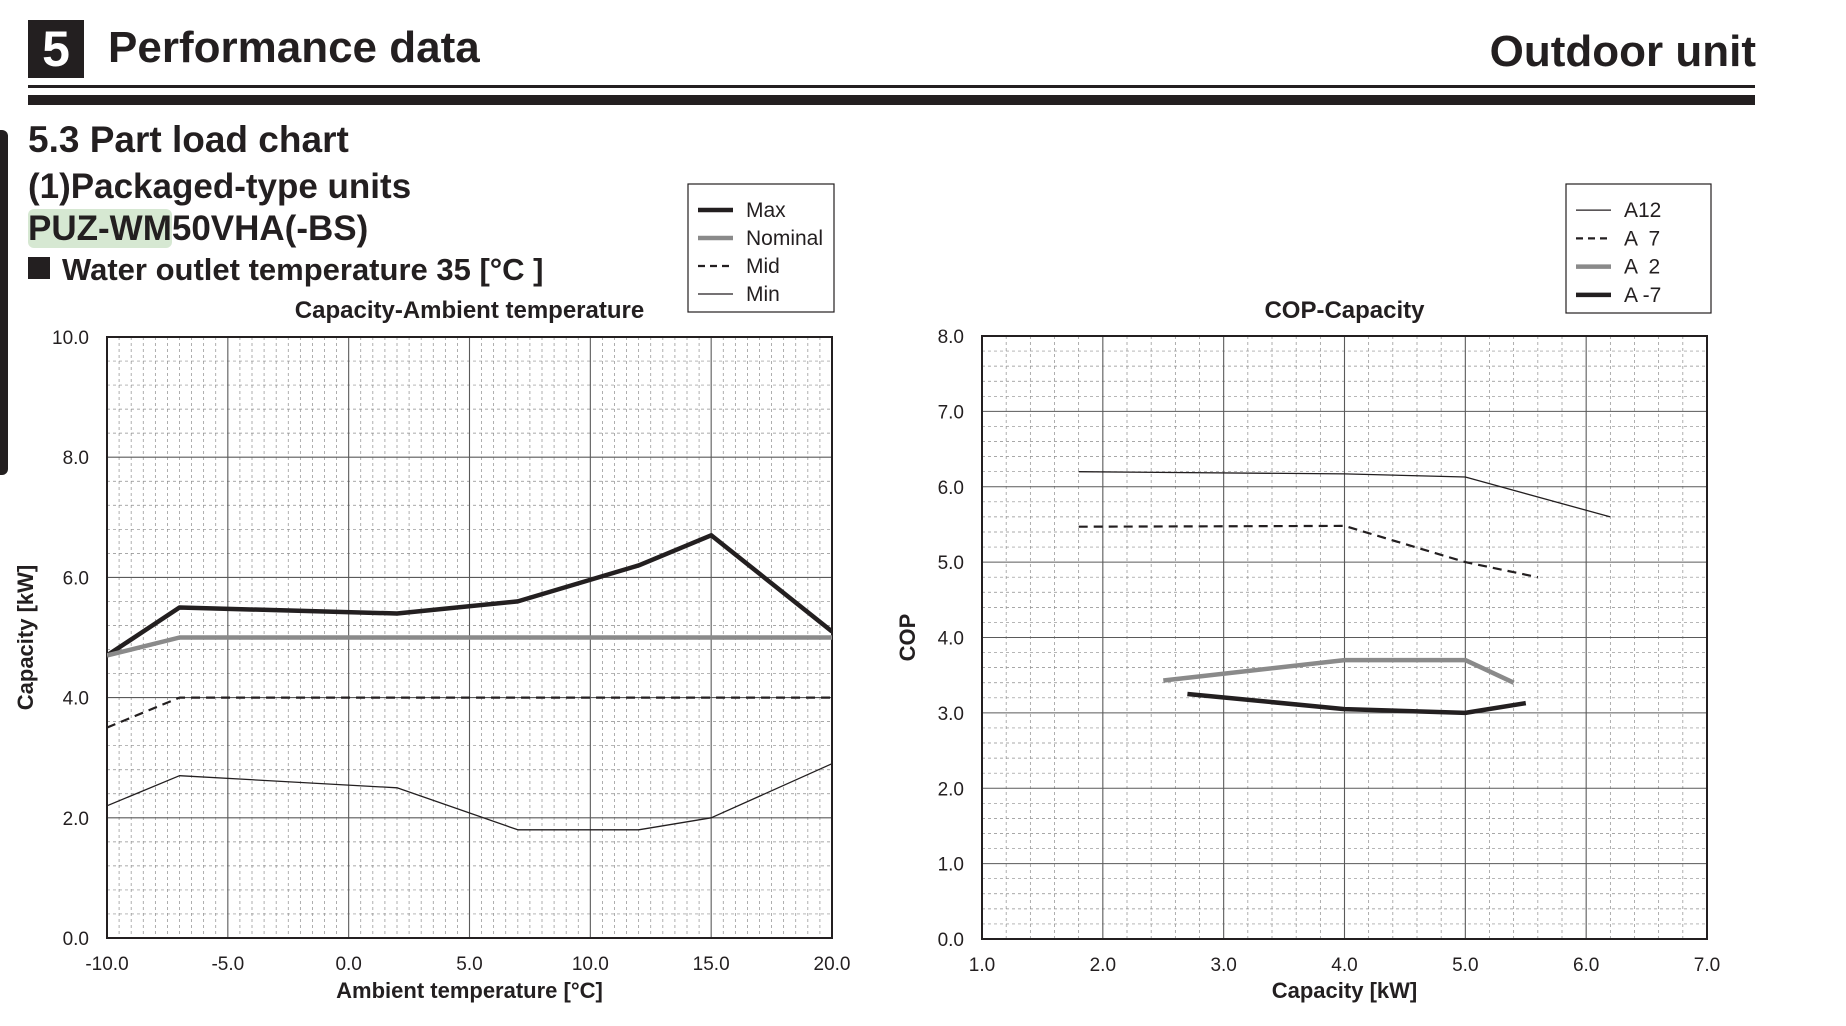 Image resolution: width=1846 pixels, height=1026 pixels. What do you see at coordinates (763, 266) in the screenshot?
I see `legend-label: Mid` at bounding box center [763, 266].